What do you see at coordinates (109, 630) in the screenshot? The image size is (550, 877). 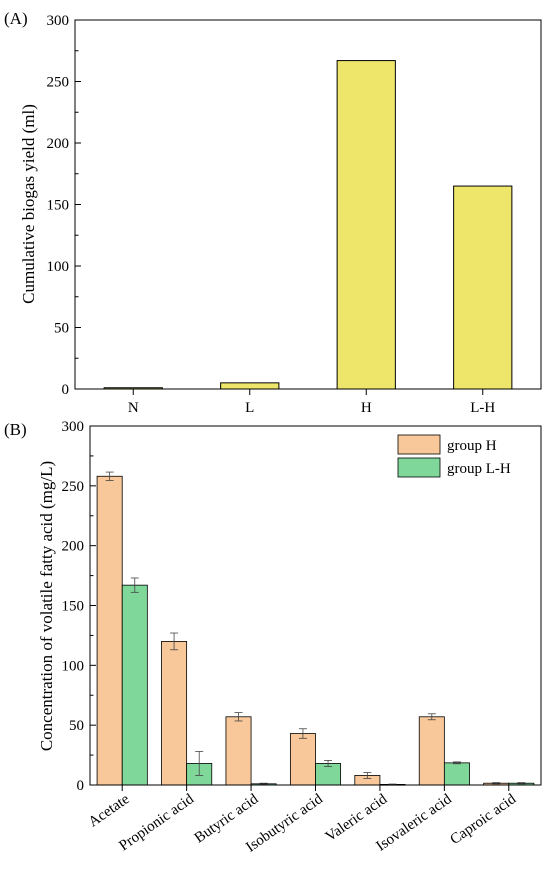 I see `bar-group-h-acetate` at bounding box center [109, 630].